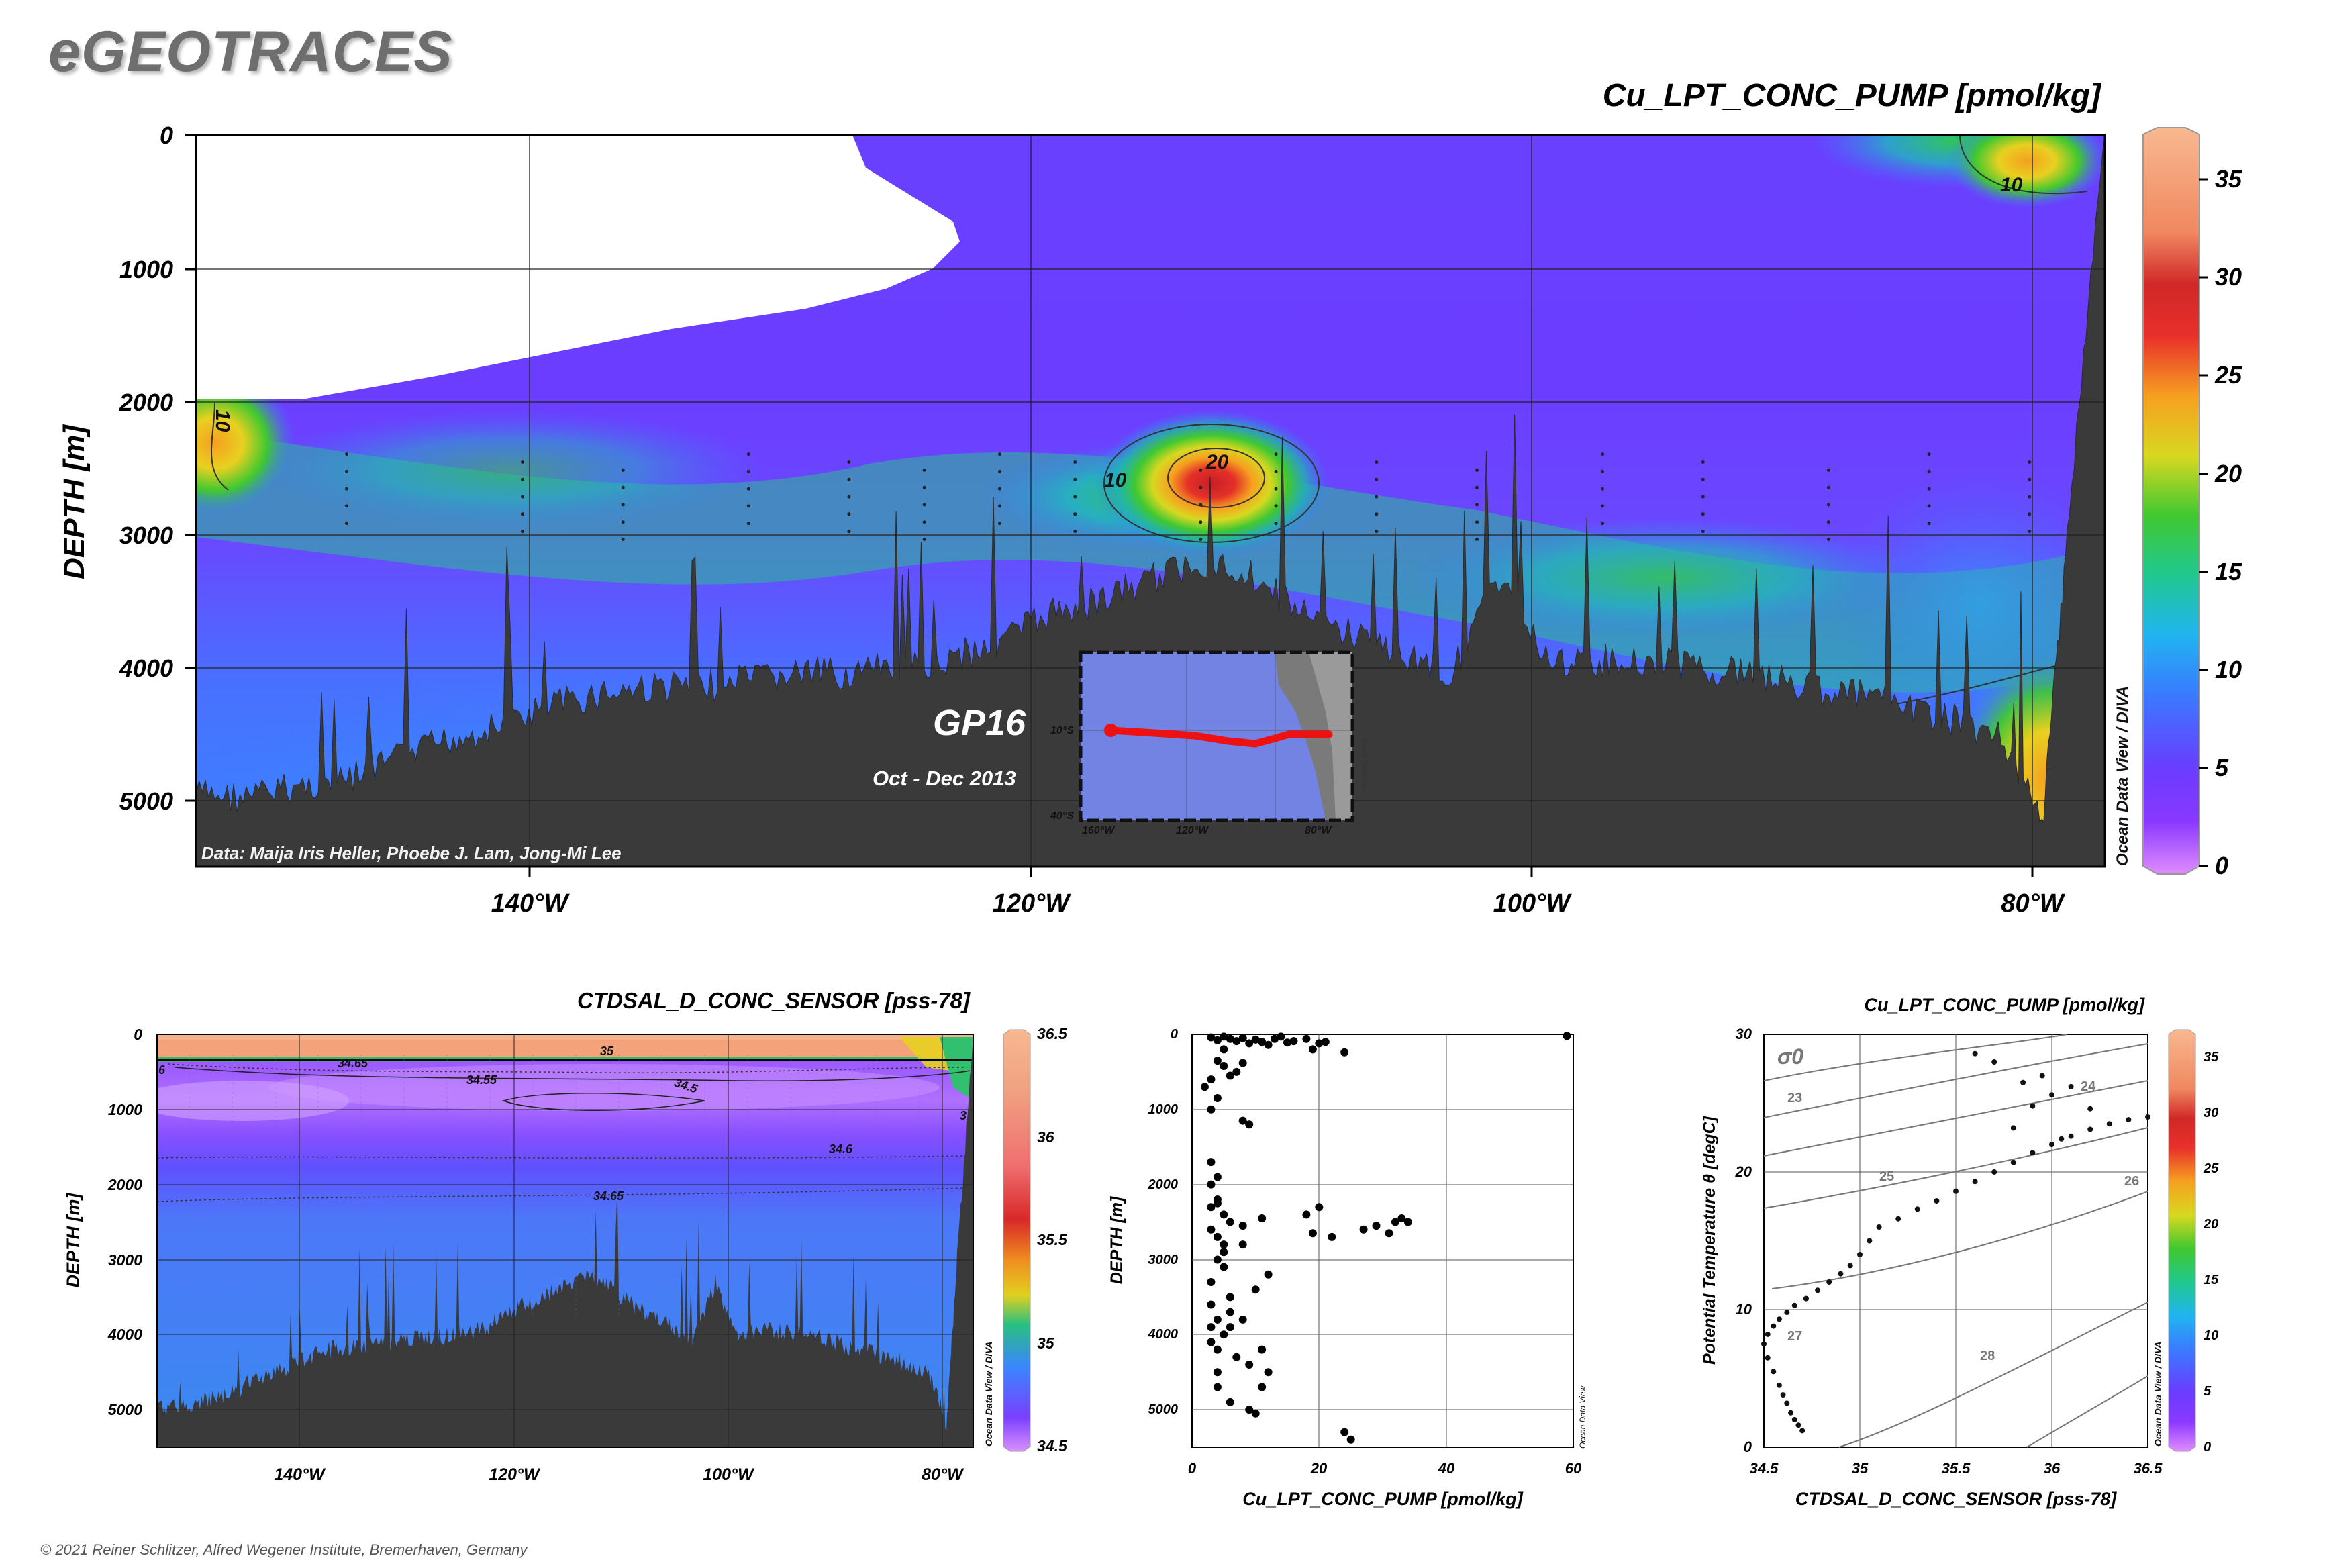 The width and height of the screenshot is (2327, 1568). Describe the element at coordinates (1790, 1056) in the screenshot. I see `sigma-label: σ0` at that location.